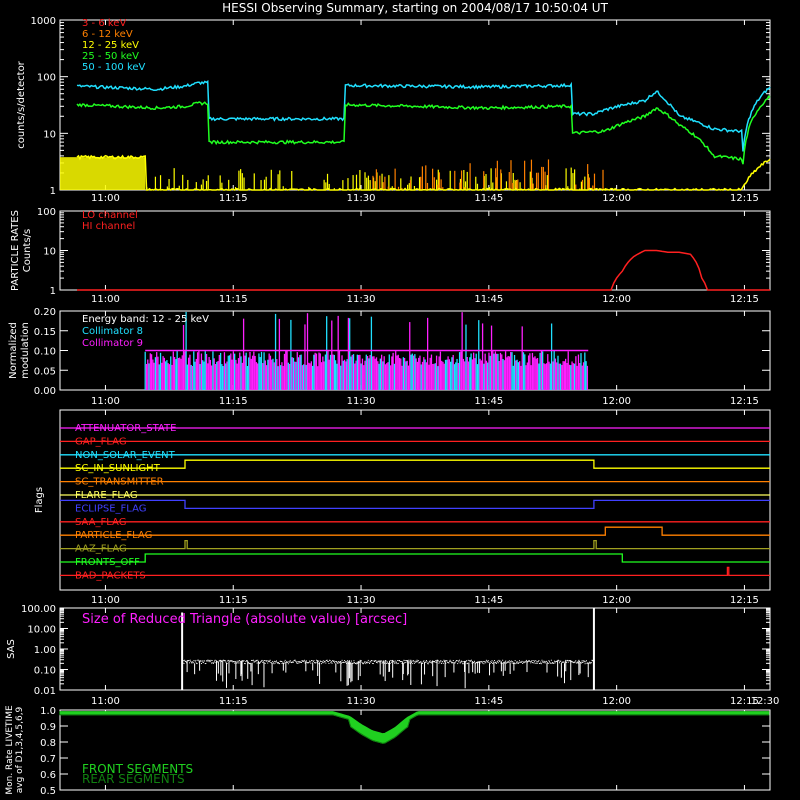 The width and height of the screenshot is (800, 800). What do you see at coordinates (45, 691) in the screenshot?
I see `sas-ytick-label: 0.01` at bounding box center [45, 691].